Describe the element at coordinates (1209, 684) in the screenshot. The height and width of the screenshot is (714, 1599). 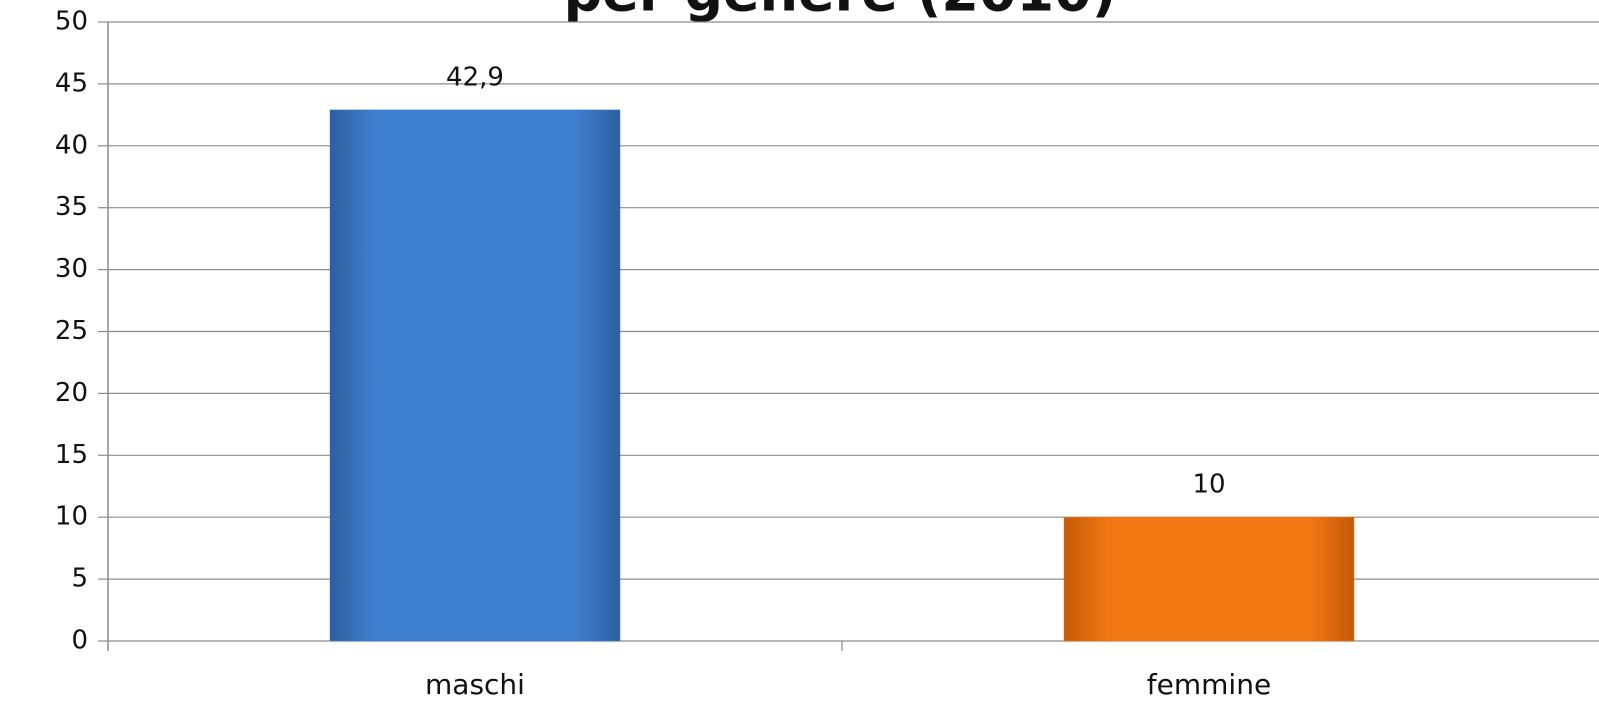
I see `x-tick-label: femmine` at that location.